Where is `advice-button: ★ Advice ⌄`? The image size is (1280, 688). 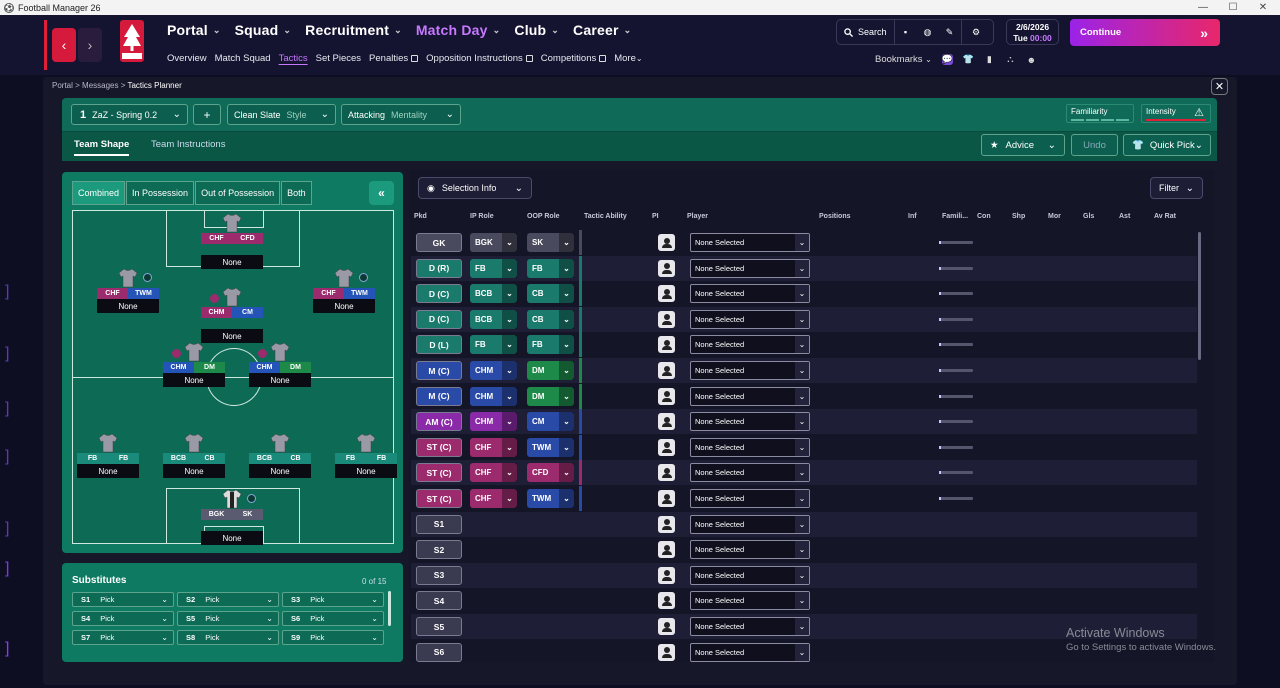
advice-button: ★ Advice ⌄ is located at coordinates (1023, 145).